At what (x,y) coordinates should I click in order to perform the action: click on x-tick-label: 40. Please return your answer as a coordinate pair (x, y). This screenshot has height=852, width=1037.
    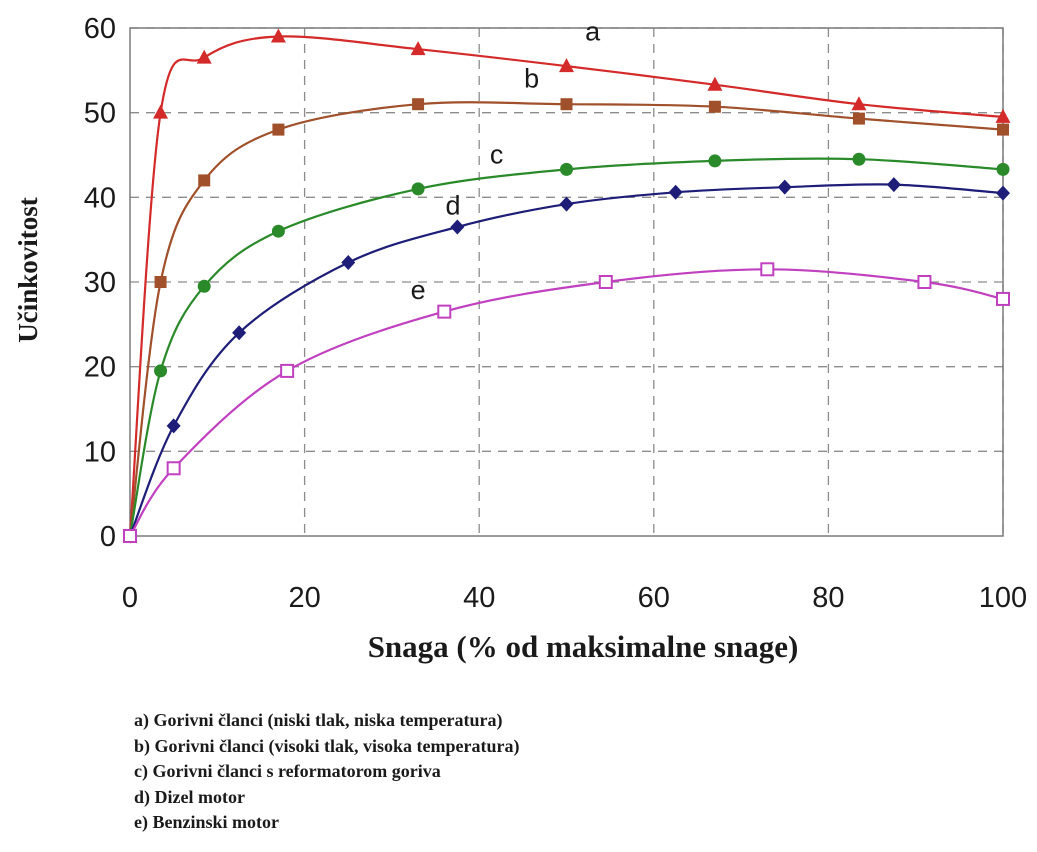
    Looking at the image, I should click on (479, 598).